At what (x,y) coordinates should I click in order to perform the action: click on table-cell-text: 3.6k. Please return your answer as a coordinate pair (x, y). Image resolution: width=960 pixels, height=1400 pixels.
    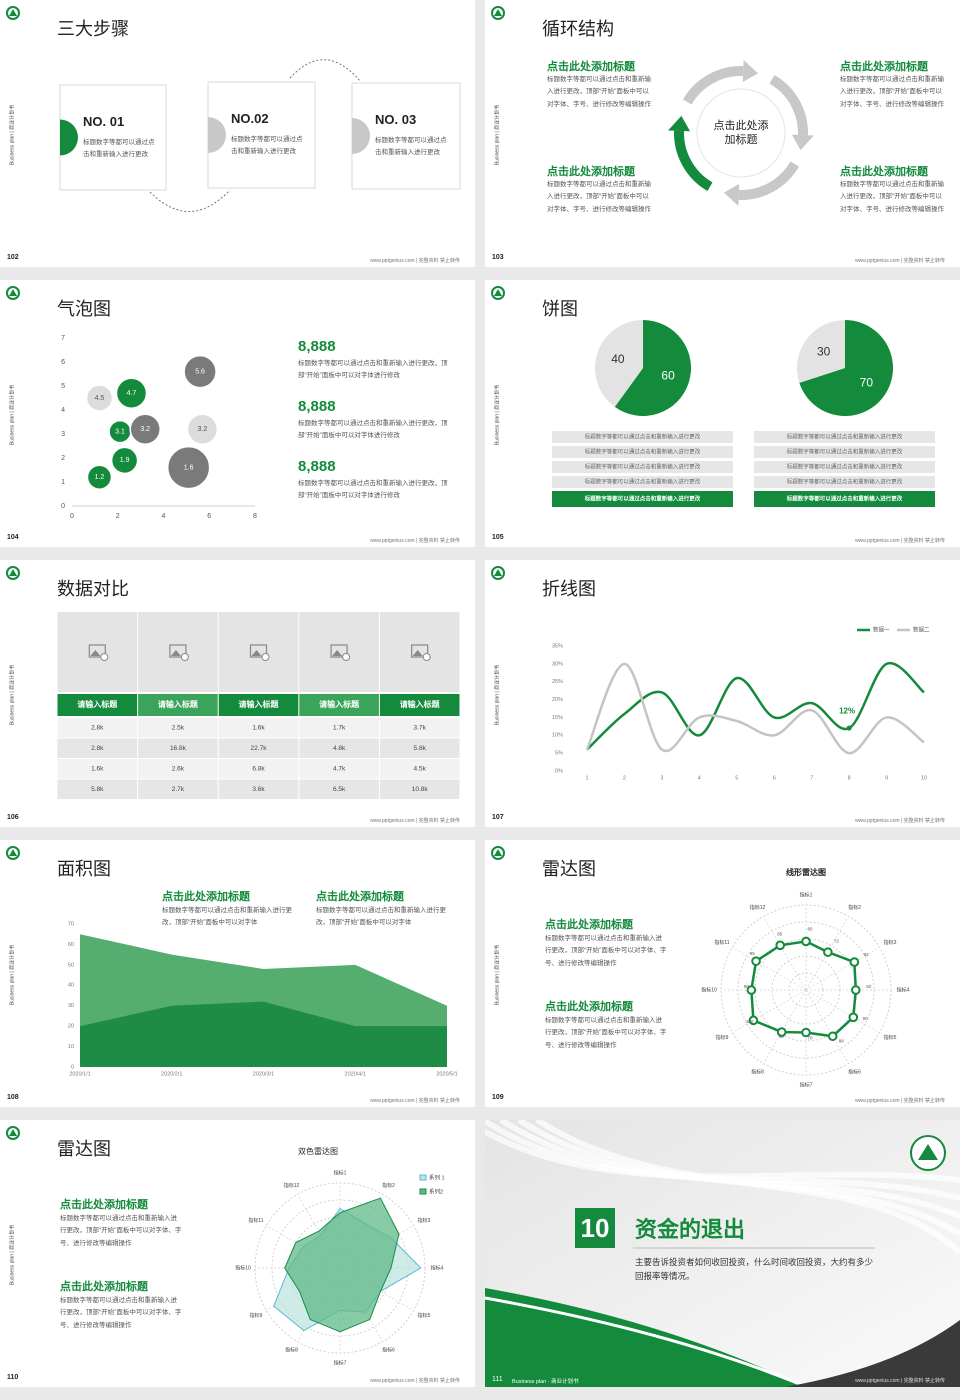
    Looking at the image, I should click on (258, 789).